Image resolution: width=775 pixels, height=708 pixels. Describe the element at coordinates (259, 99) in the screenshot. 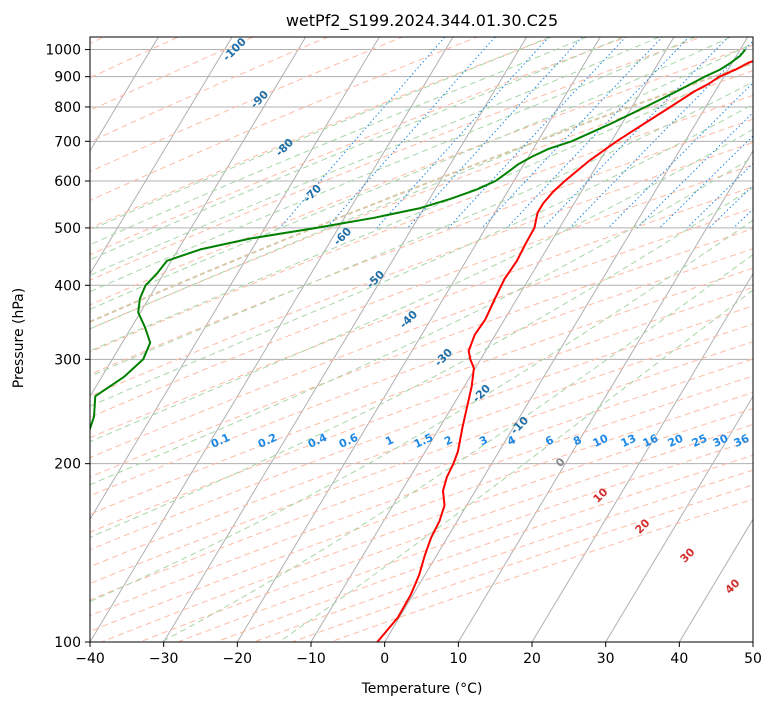

I see `dry-adiabat-label: -90` at that location.